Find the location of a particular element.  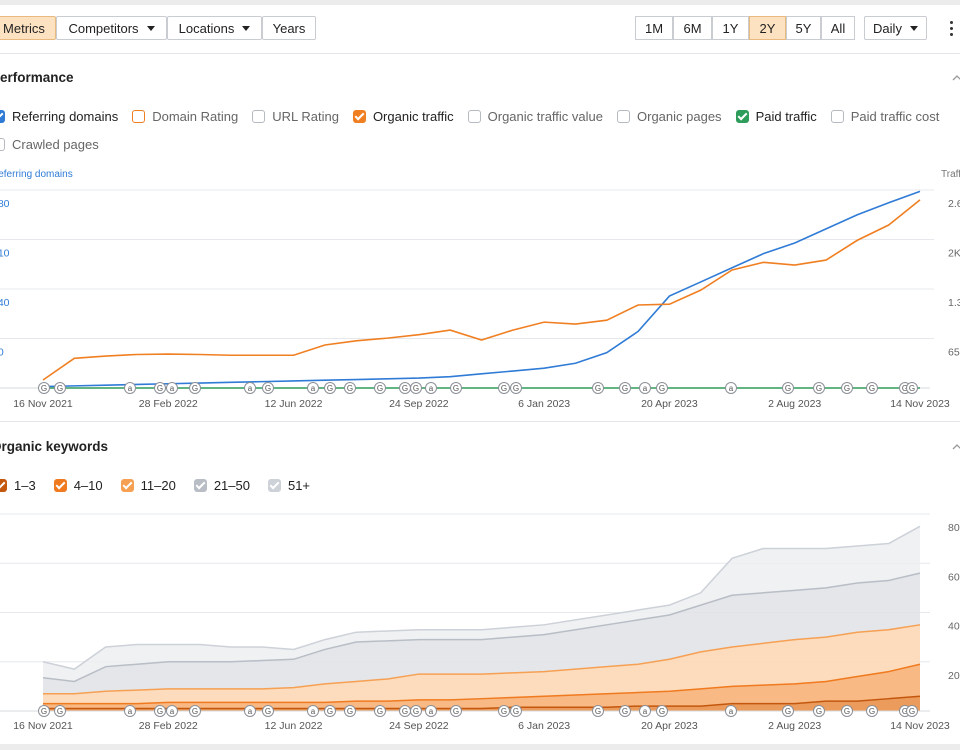

legend-item: 4–10 is located at coordinates (78, 485).